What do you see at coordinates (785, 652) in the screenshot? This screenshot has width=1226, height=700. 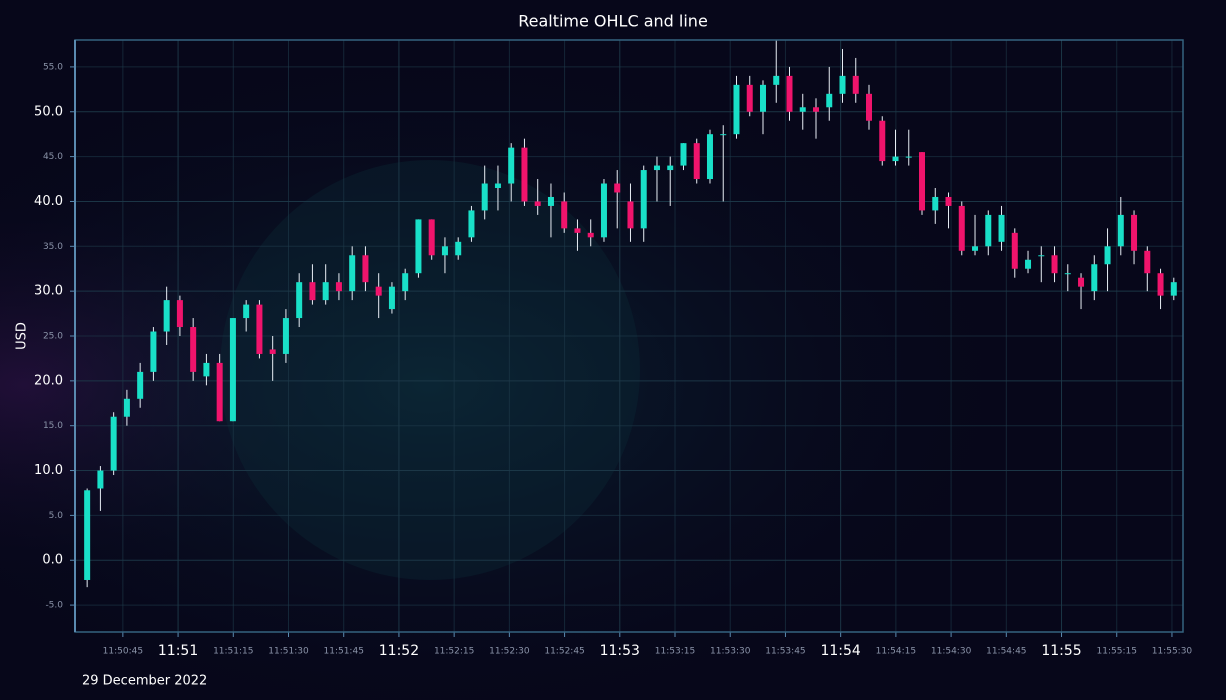 I see `x-tick-label: 11:53:45` at bounding box center [785, 652].